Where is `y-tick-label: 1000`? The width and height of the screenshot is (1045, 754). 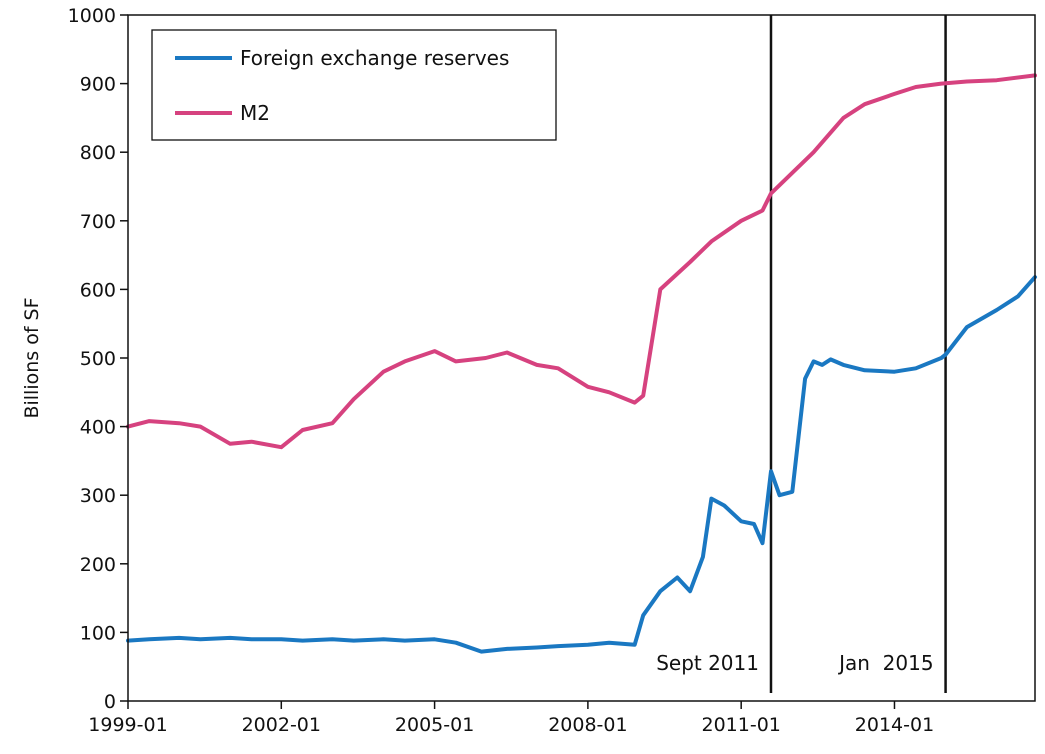 y-tick-label: 1000 is located at coordinates (92, 16).